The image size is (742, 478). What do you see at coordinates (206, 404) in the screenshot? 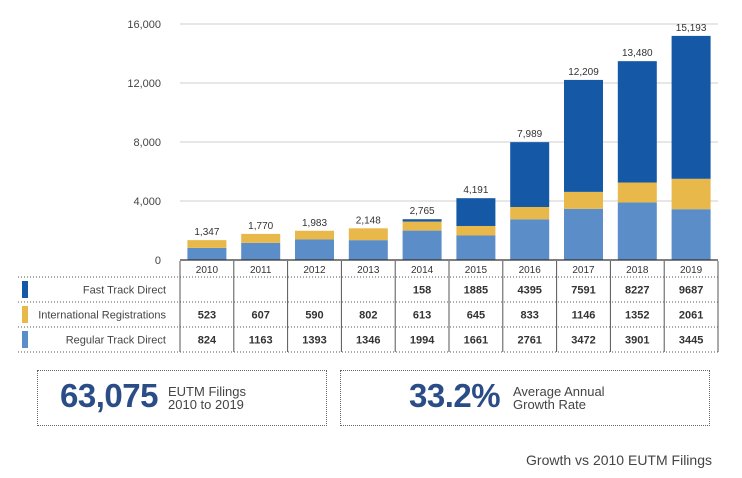
I see `stat-label-line2: 2010 to 2019` at bounding box center [206, 404].